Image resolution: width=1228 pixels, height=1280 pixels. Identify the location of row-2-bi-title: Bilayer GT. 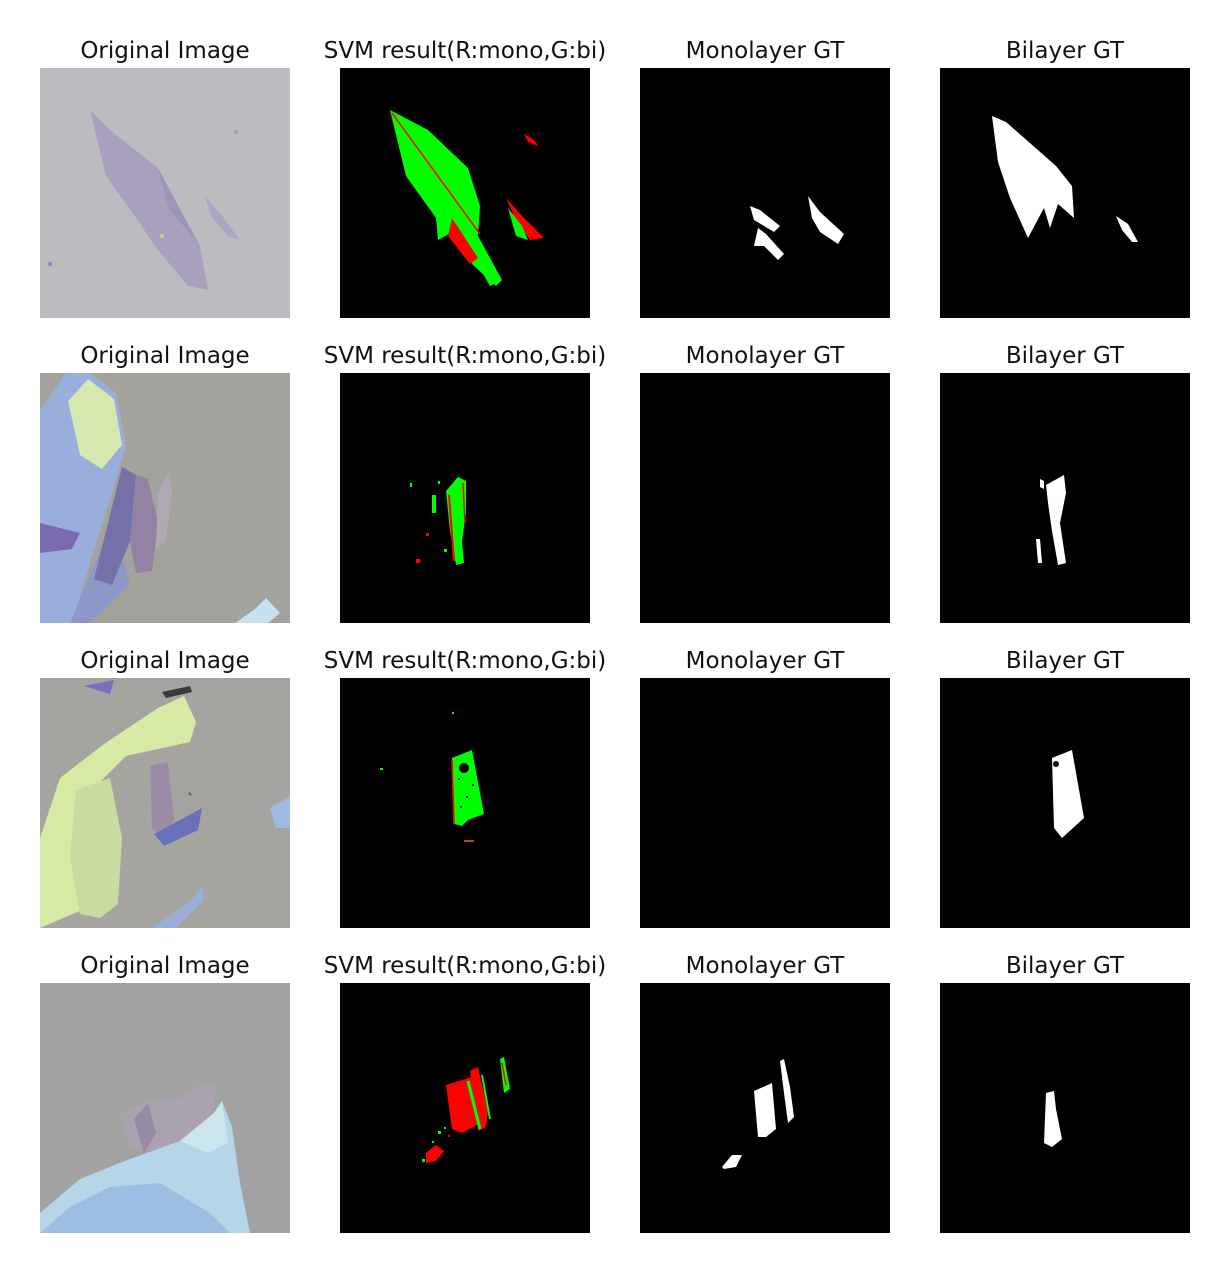
(1065, 356).